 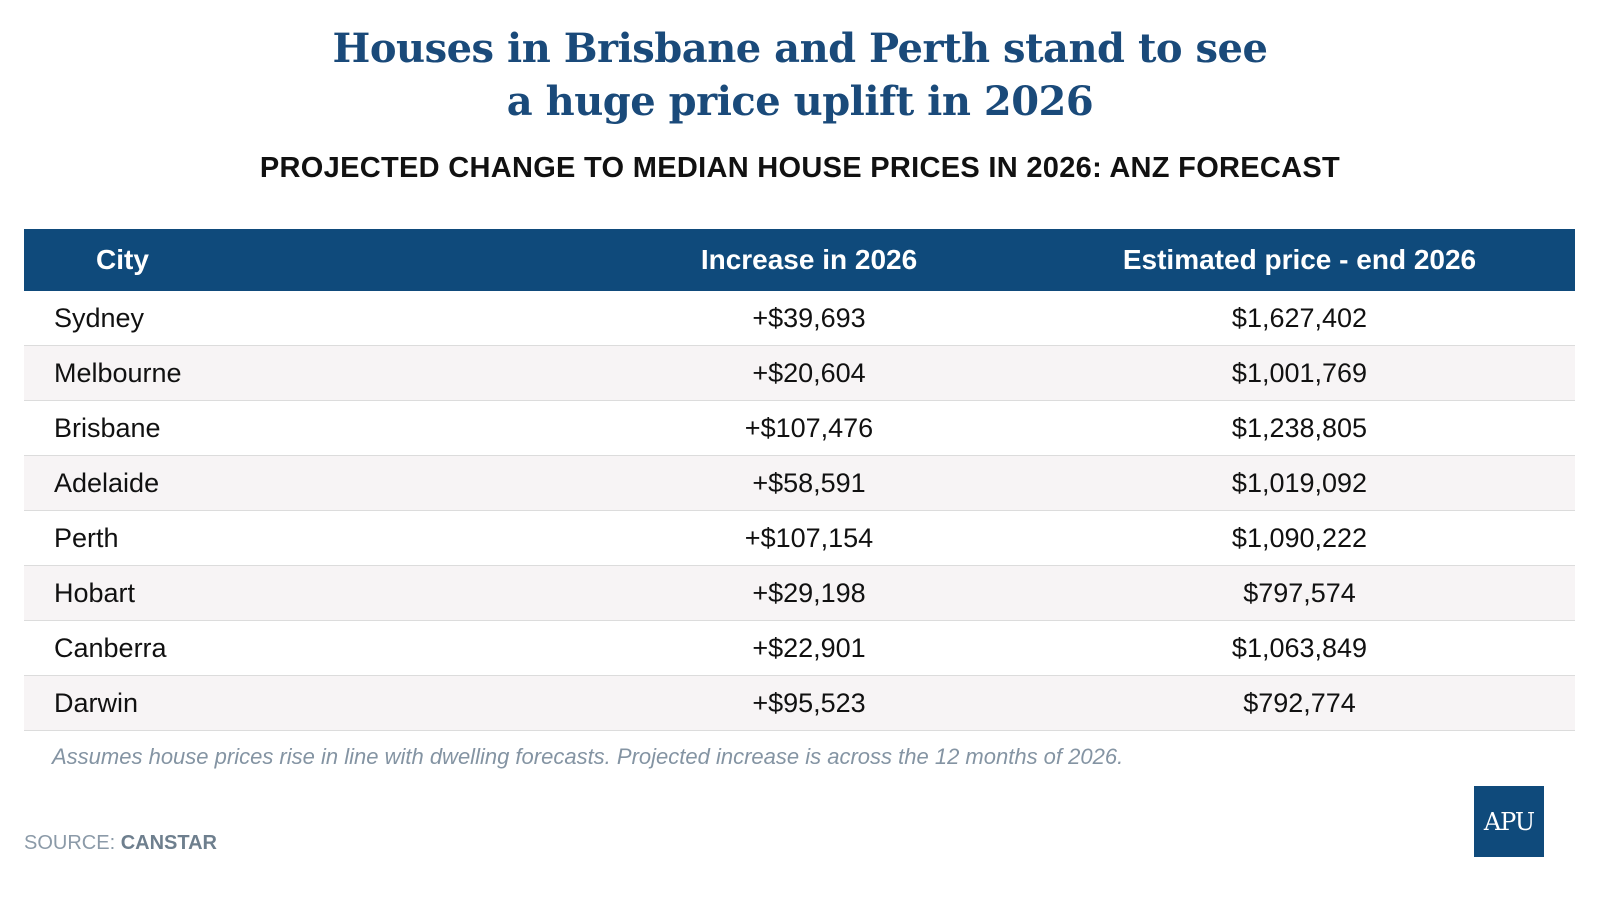 I want to click on table-row: Darwin +$95,523 $792,774, so click(x=799, y=703).